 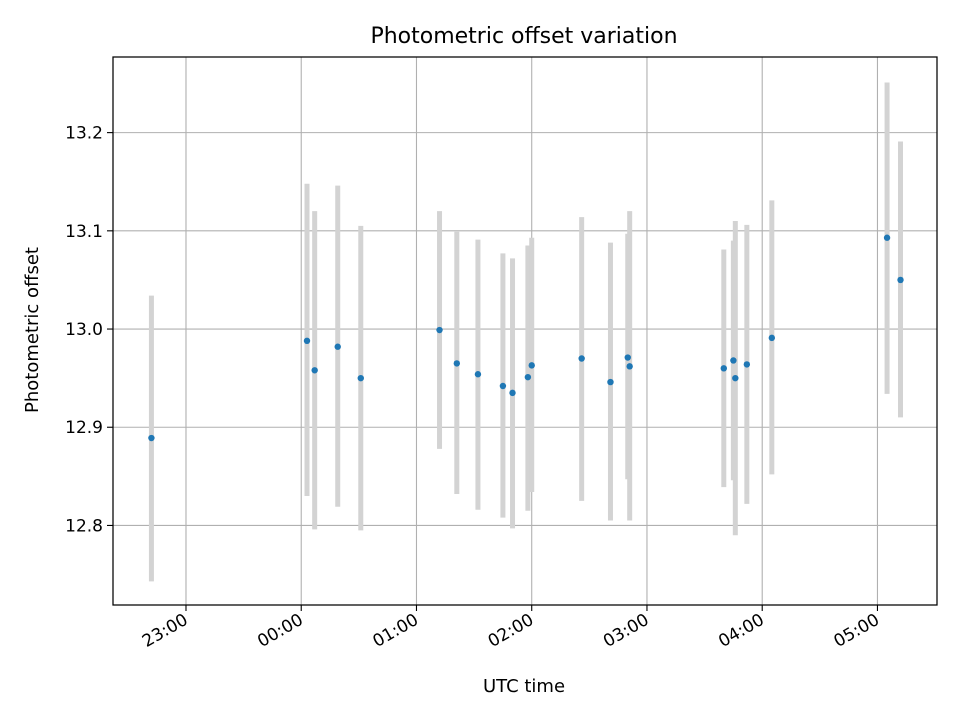 I want to click on x-tick-label: 05:00, so click(x=857, y=631).